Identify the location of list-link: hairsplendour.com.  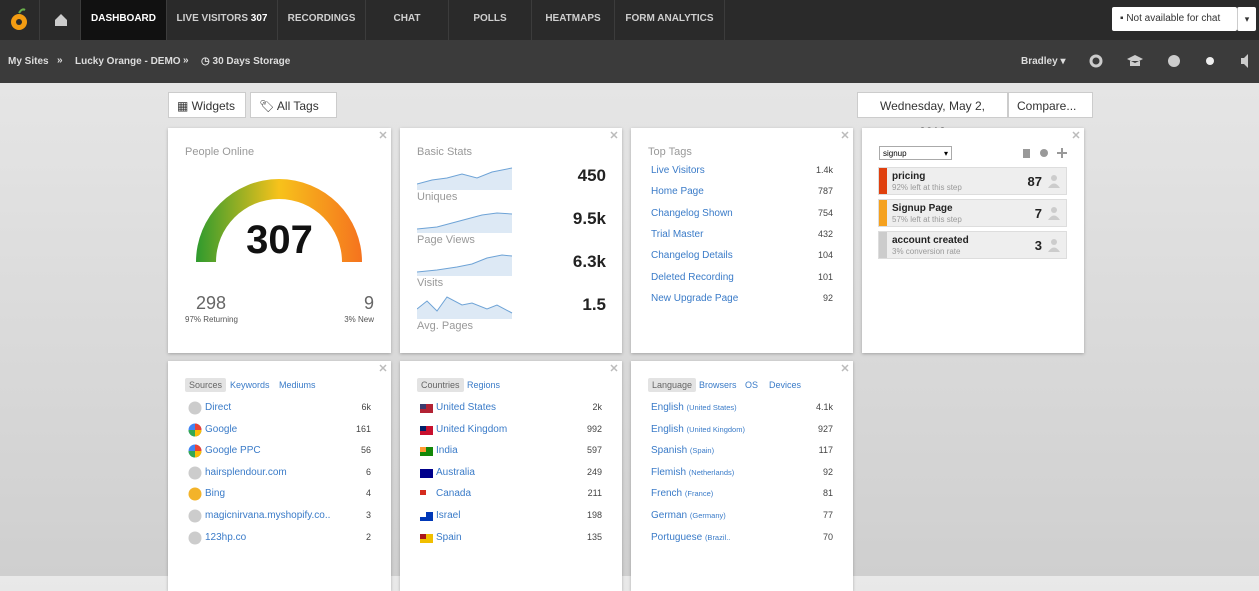
(246, 472).